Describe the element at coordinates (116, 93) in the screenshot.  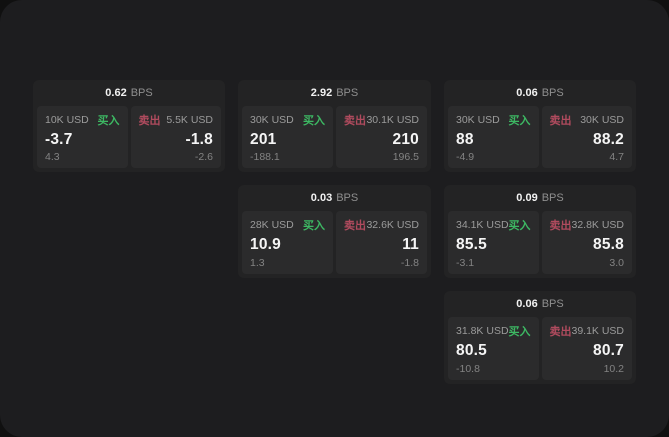
I see `bps-value: 0.62` at that location.